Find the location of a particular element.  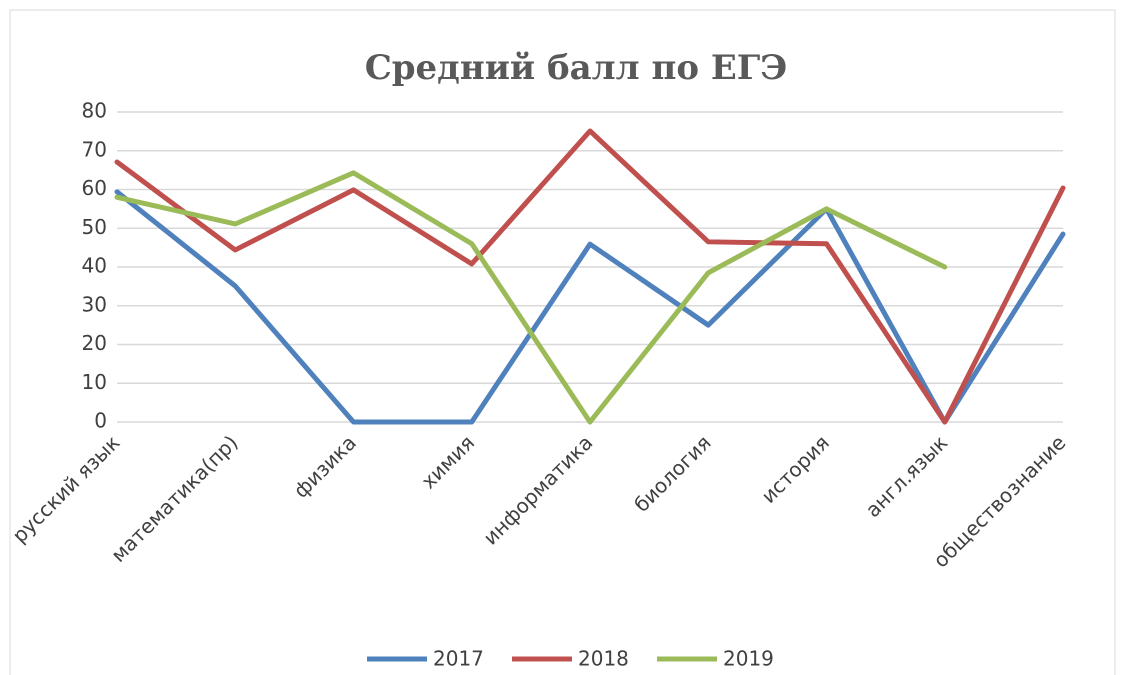

y-tick-label: 70 is located at coordinates (94, 149).